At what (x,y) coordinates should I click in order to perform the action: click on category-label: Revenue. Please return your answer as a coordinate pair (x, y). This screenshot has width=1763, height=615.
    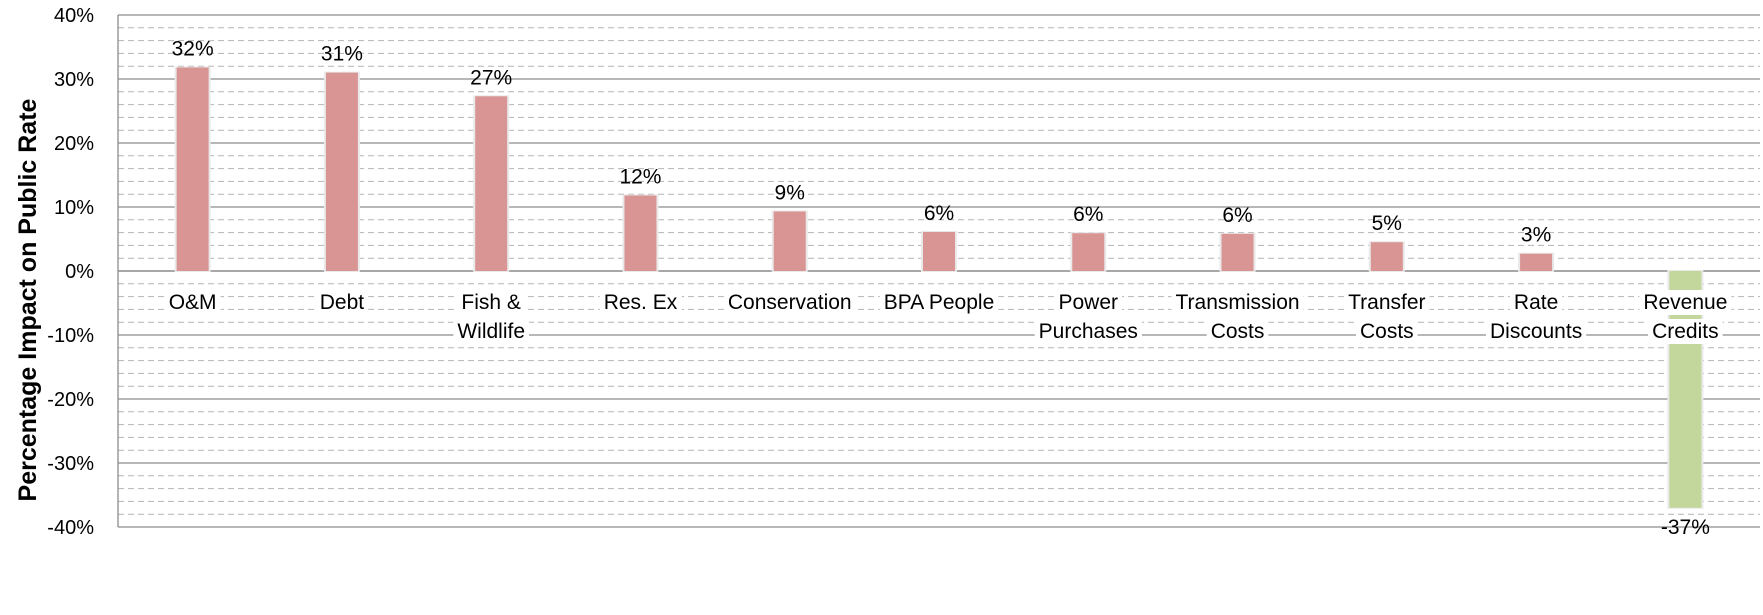
    Looking at the image, I should click on (1685, 302).